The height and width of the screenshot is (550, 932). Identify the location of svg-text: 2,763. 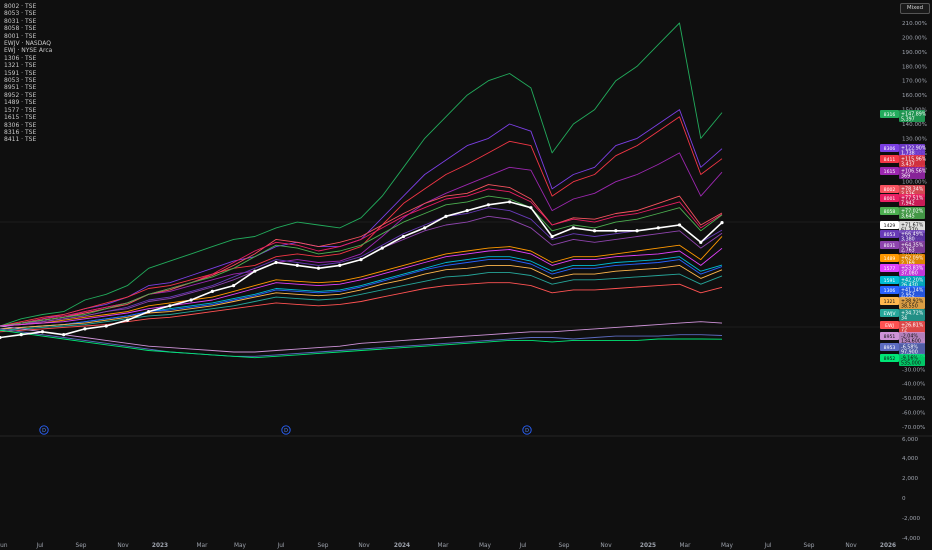
(908, 251).